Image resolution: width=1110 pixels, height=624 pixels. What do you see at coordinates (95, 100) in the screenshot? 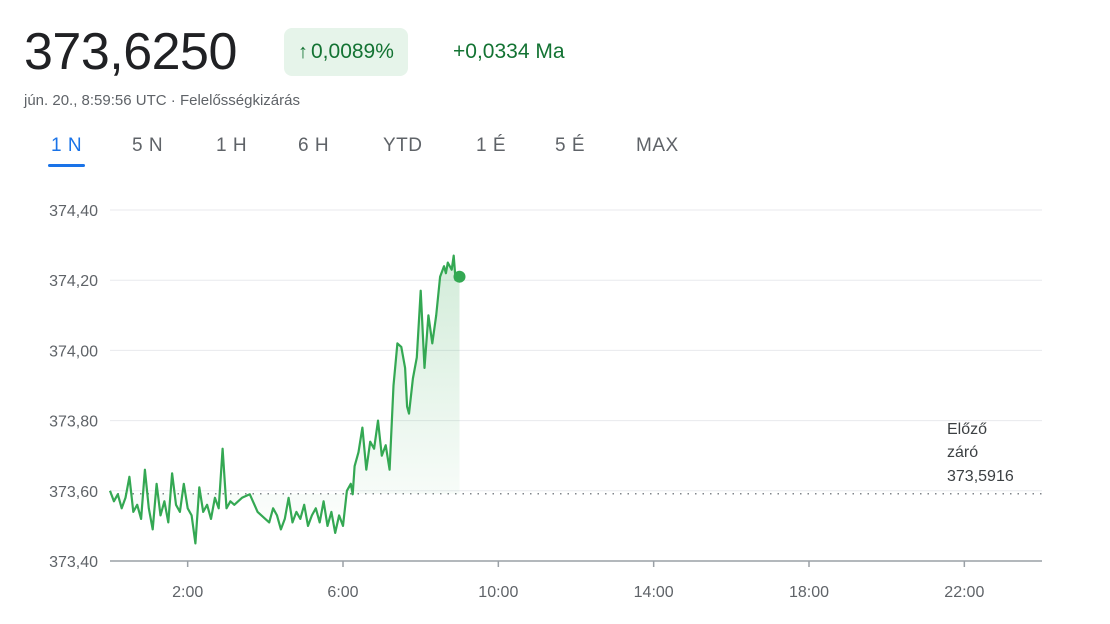
I see `timestamp: jún. 20., 8:59:56 UTC` at bounding box center [95, 100].